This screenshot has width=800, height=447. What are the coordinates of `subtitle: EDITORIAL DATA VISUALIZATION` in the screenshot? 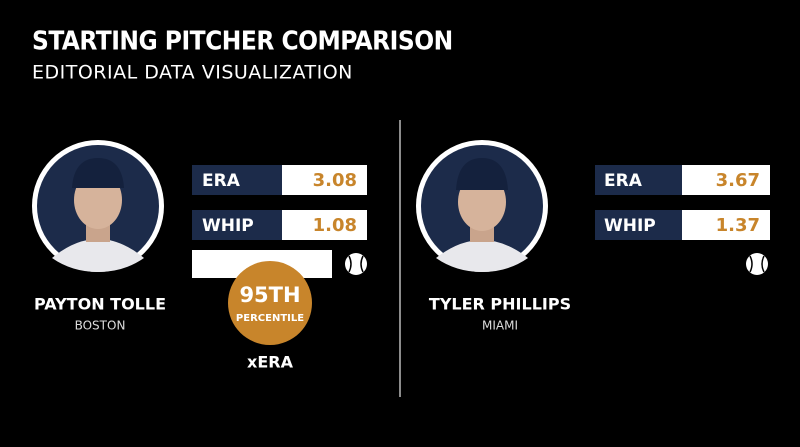 It's located at (192, 73).